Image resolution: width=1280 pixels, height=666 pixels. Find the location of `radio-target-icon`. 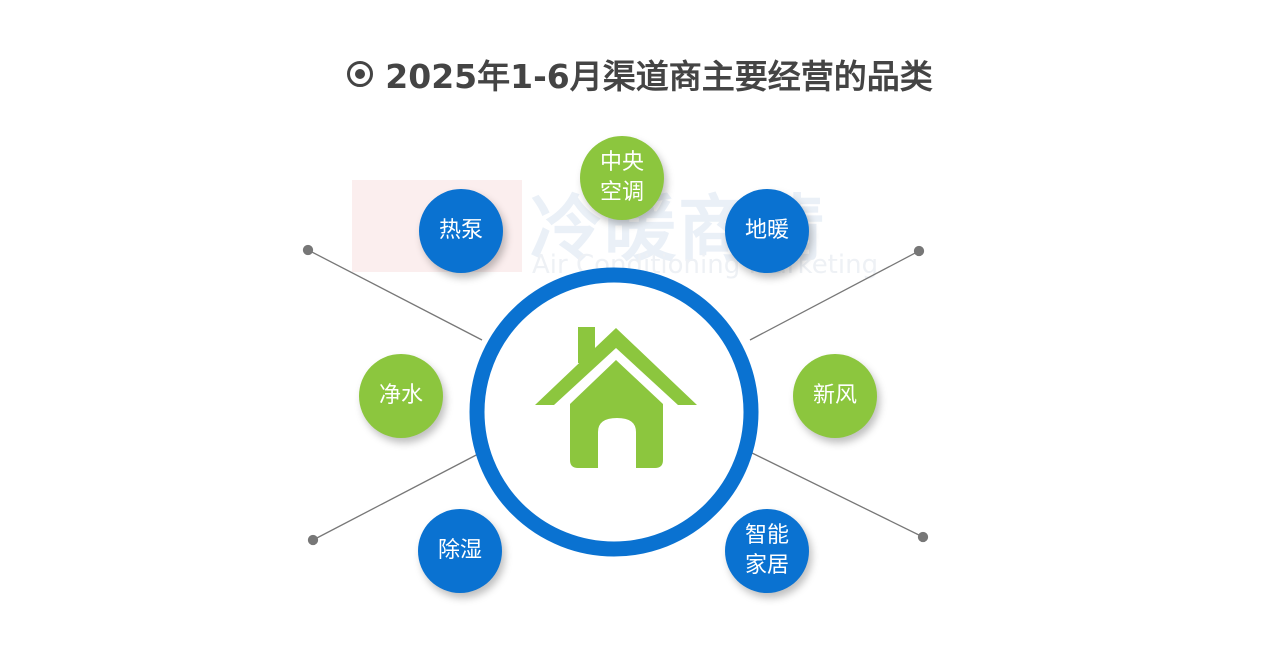

radio-target-icon is located at coordinates (360, 74).